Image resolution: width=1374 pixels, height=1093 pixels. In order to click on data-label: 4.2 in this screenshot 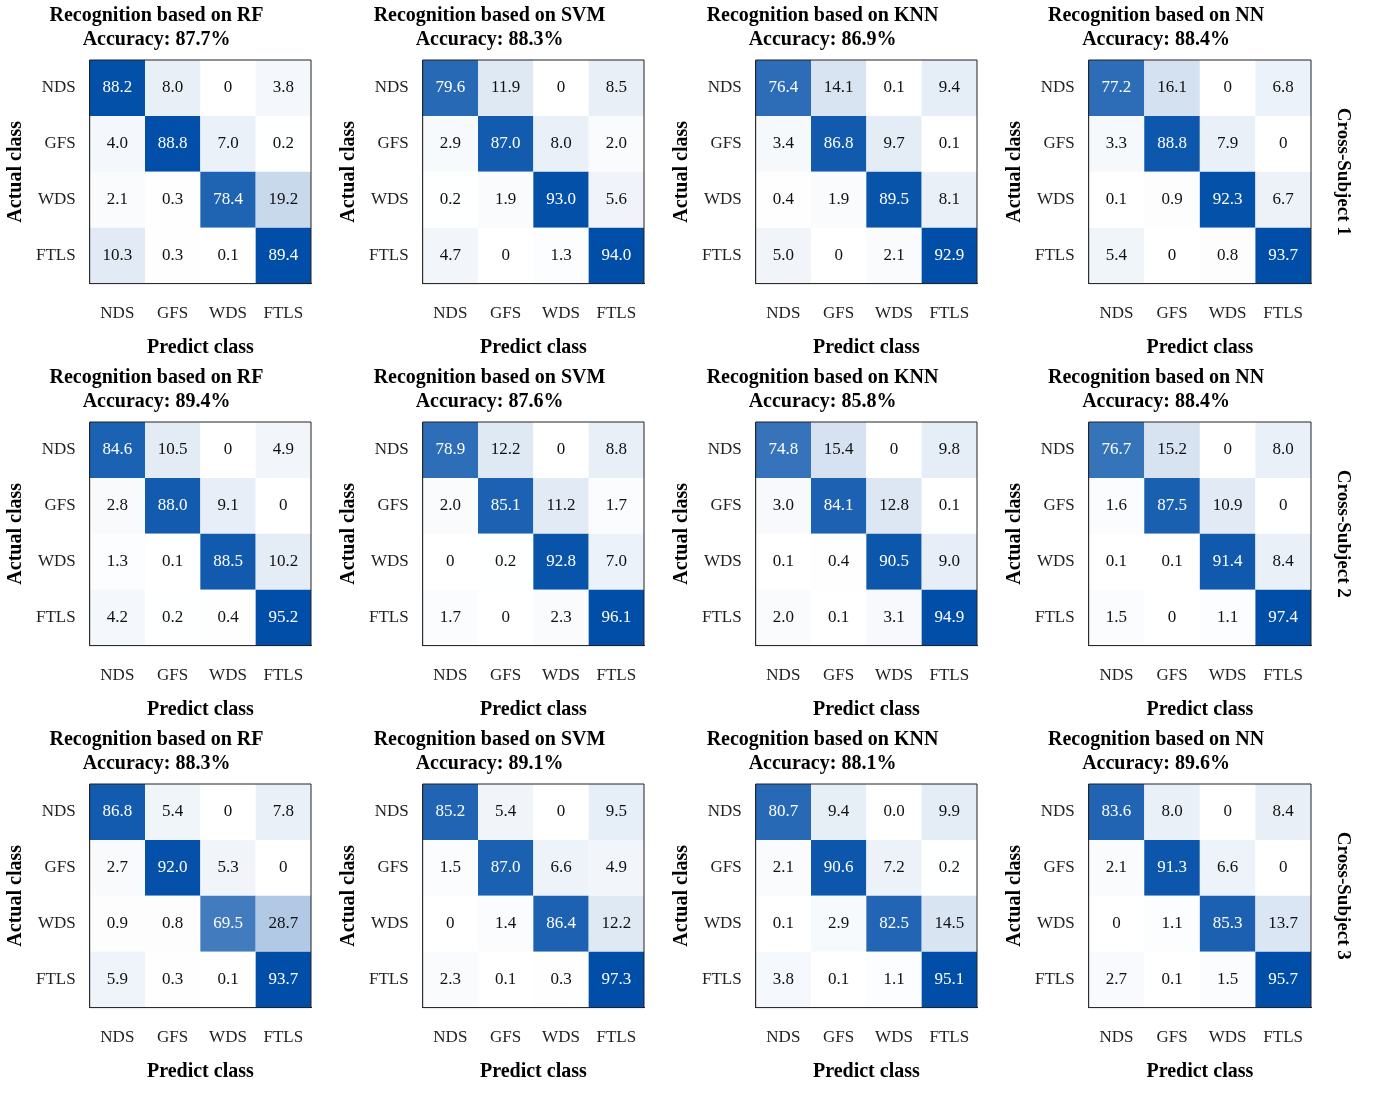, I will do `click(117, 617)`.